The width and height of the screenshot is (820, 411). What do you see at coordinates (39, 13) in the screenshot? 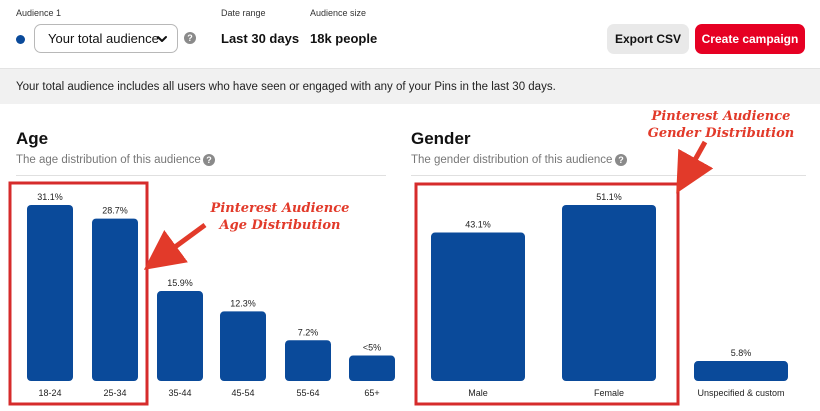
I see `audience-label: Audience 1` at bounding box center [39, 13].